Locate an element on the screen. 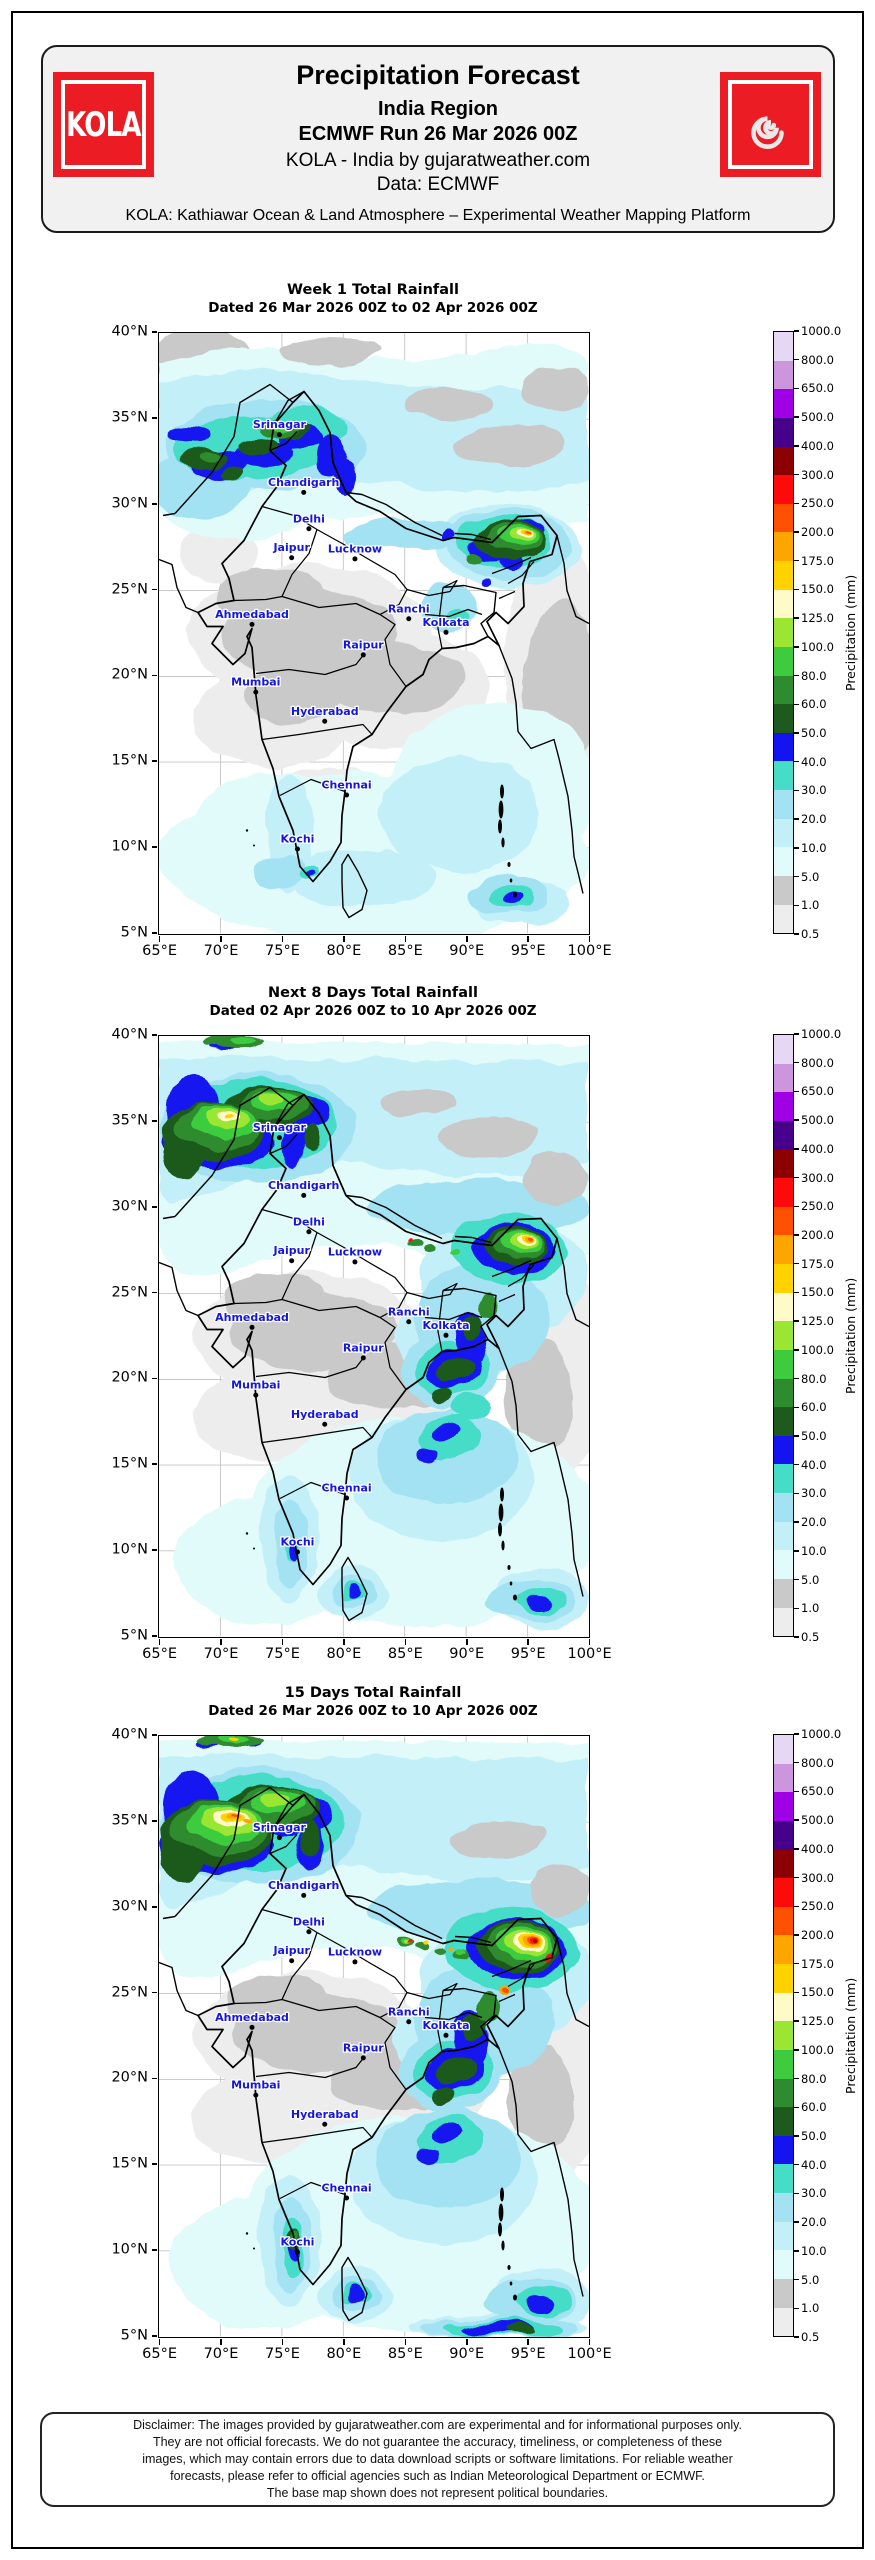 The width and height of the screenshot is (875, 2560). colorbar-tick-label: 500.0 is located at coordinates (817, 417).